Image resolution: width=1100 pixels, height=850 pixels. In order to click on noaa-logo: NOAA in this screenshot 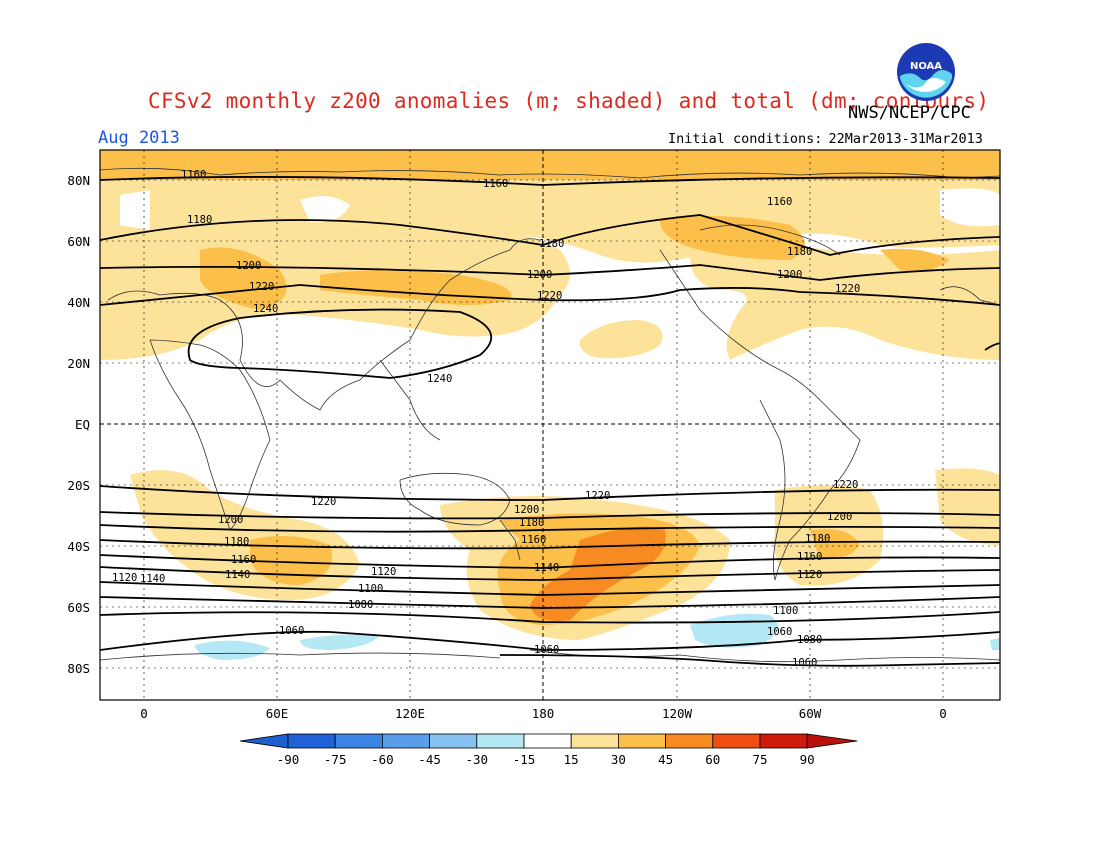, I will do `click(926, 72)`.